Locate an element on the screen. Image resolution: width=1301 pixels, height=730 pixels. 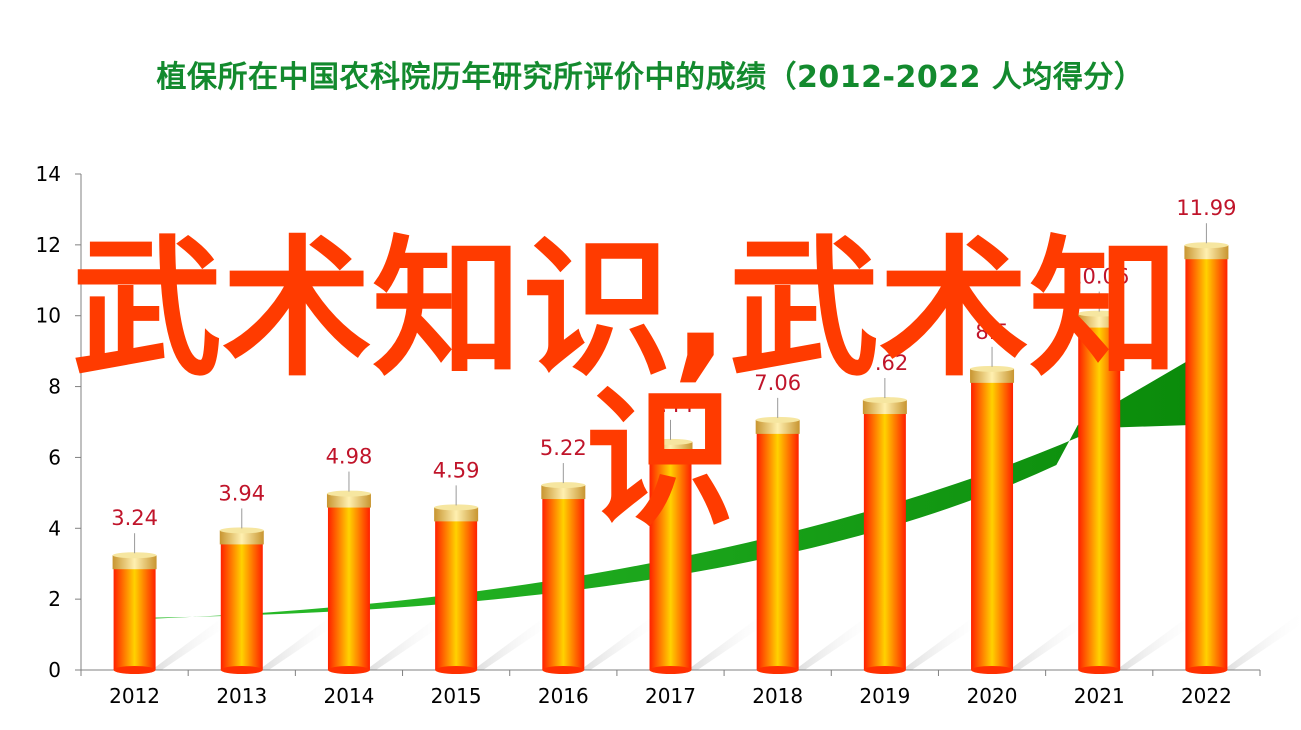
value-label: 11.99 is located at coordinates (1206, 208).